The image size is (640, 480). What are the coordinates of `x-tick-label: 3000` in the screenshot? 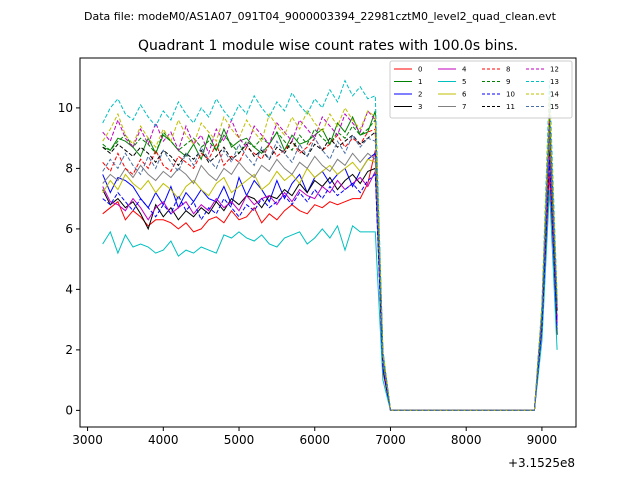 It's located at (87, 440).